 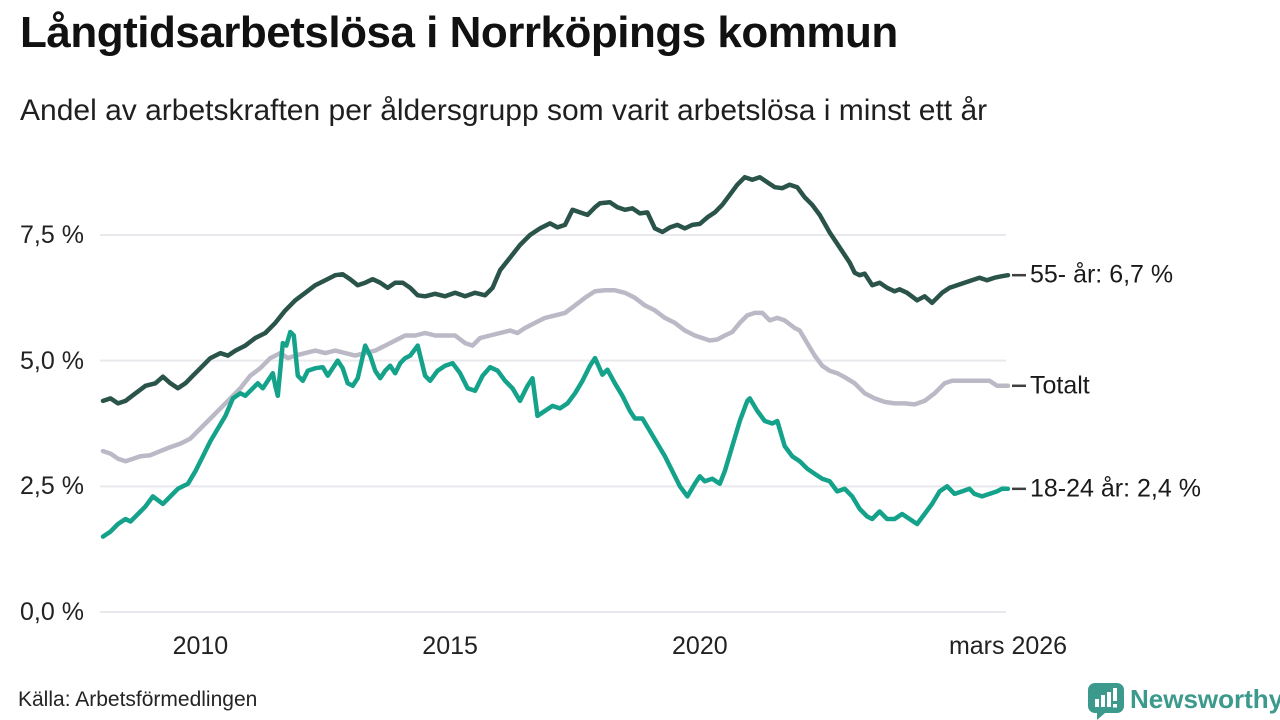 What do you see at coordinates (52, 612) in the screenshot?
I see `y-tick-label: 0,0 %` at bounding box center [52, 612].